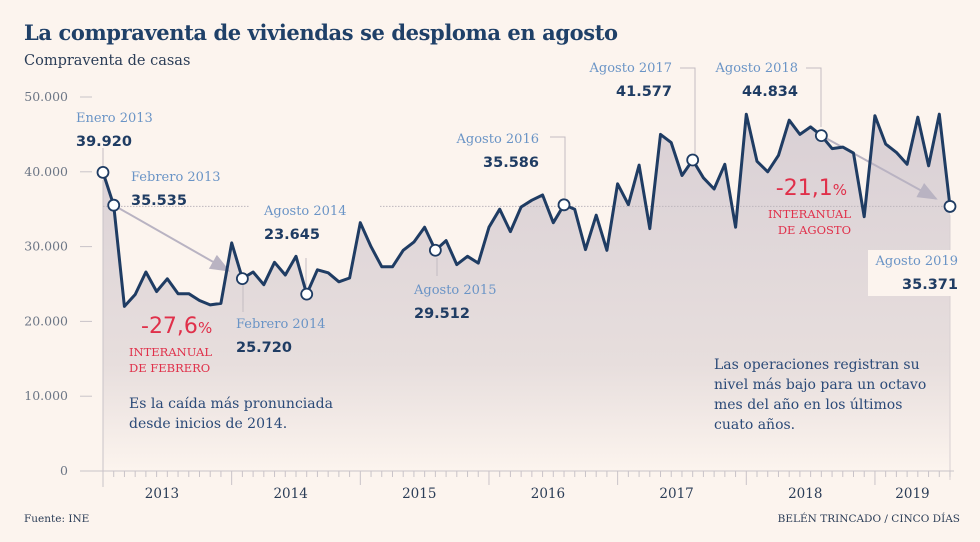  What do you see at coordinates (419, 494) in the screenshot?
I see `x-year-label: 2015` at bounding box center [419, 494].